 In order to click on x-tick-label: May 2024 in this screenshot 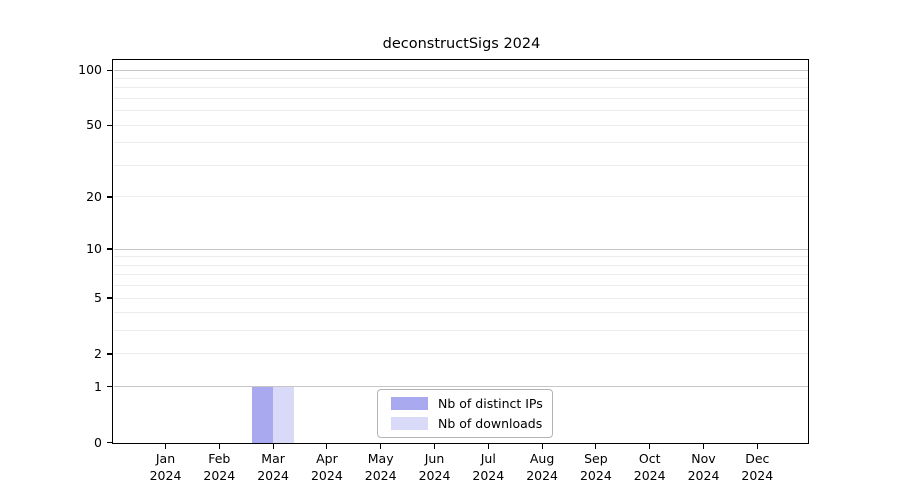, I will do `click(380, 467)`.